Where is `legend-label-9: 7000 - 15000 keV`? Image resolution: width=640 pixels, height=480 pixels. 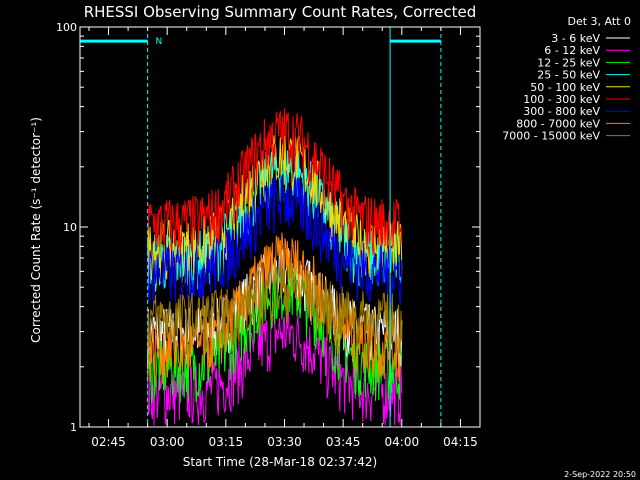 legend-label-9: 7000 - 15000 keV is located at coordinates (551, 136).